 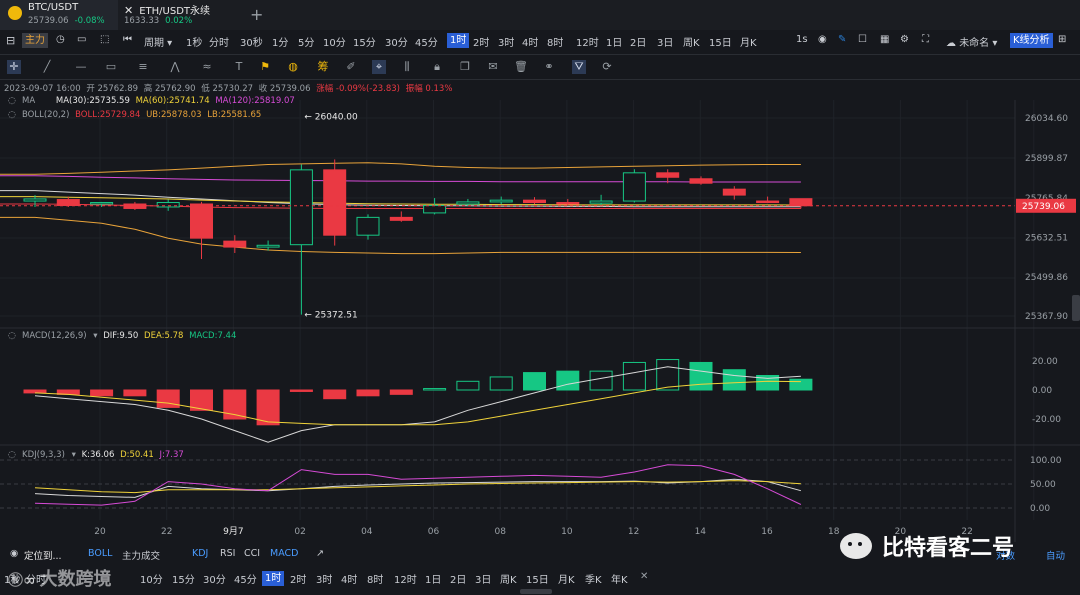 I want to click on wave-icon: ≈, so click(x=207, y=66).